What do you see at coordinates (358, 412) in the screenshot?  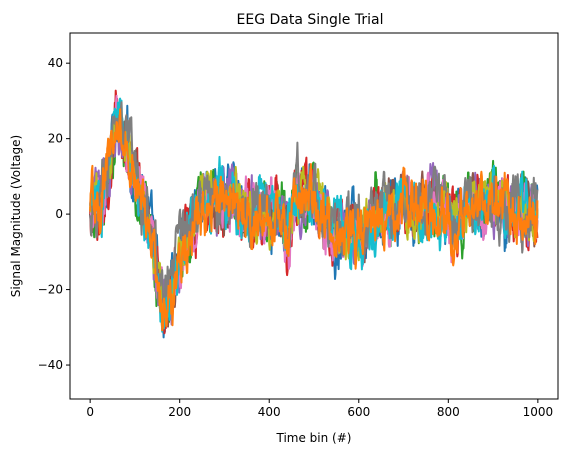 I see `x-tick-label: 600` at bounding box center [358, 412].